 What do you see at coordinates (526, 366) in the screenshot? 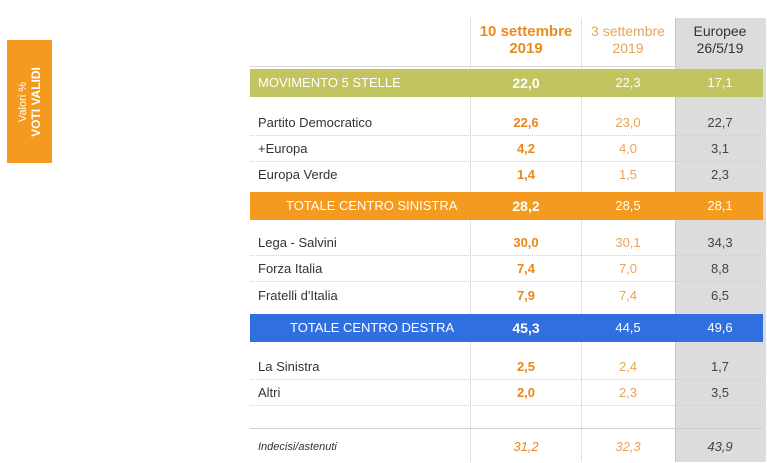
I see `value-10-settembre: 2,5` at bounding box center [526, 366].